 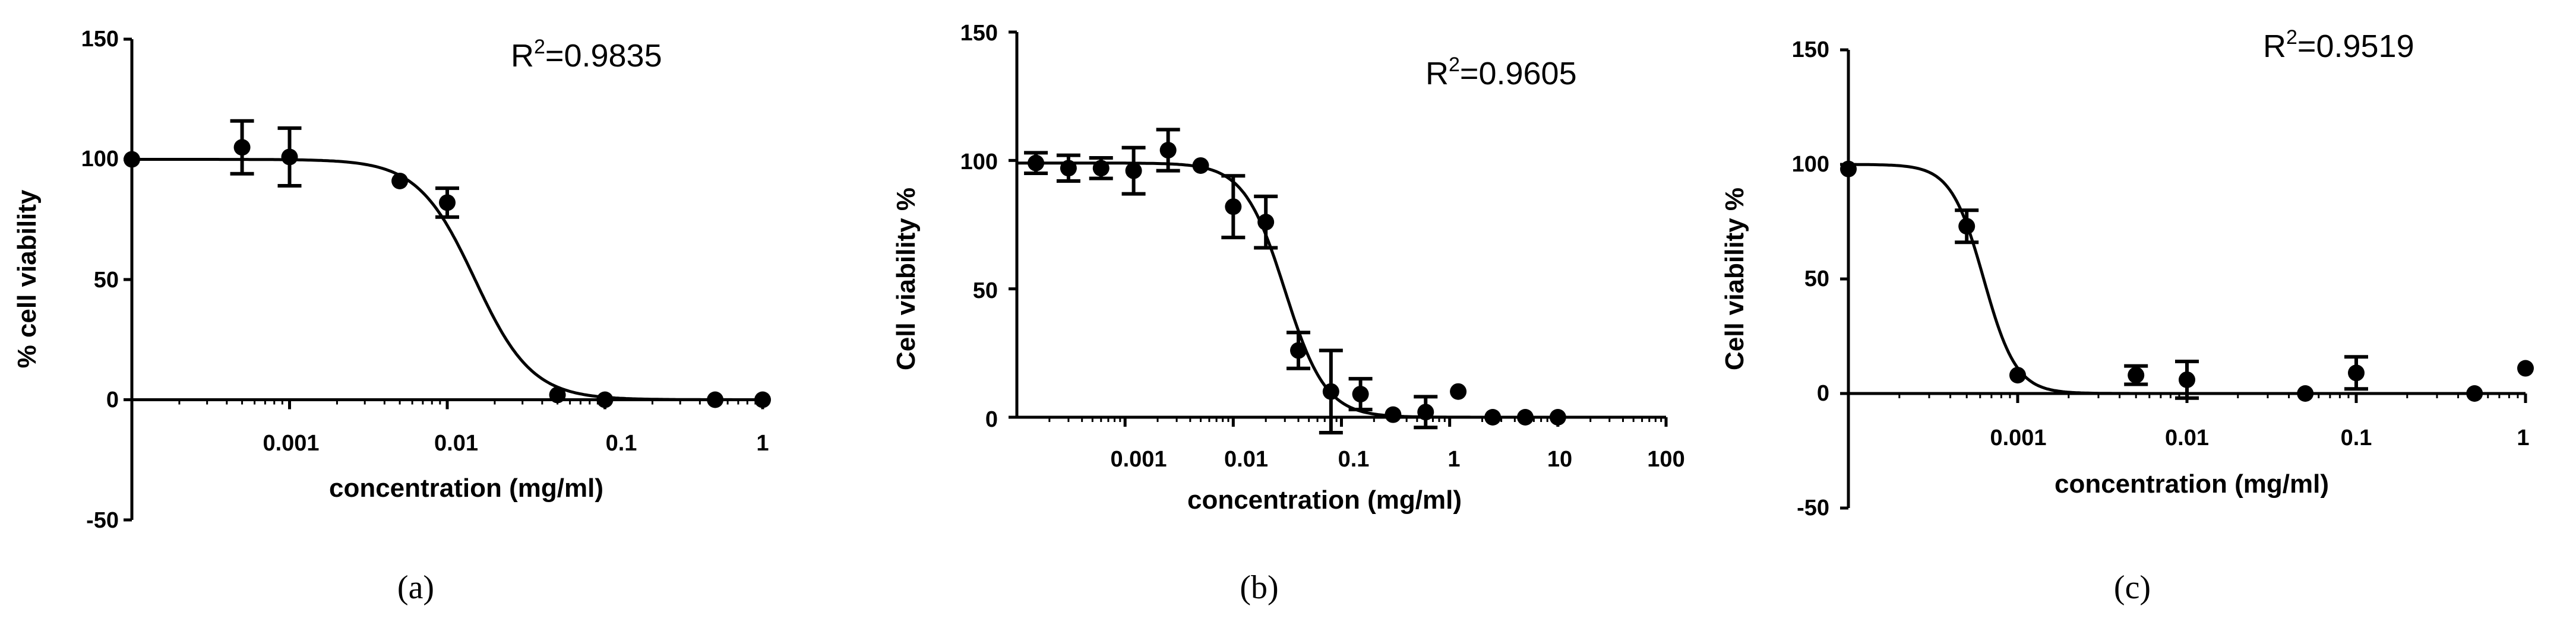 I want to click on r-squared-b: R2=0.9605, so click(x=1501, y=72).